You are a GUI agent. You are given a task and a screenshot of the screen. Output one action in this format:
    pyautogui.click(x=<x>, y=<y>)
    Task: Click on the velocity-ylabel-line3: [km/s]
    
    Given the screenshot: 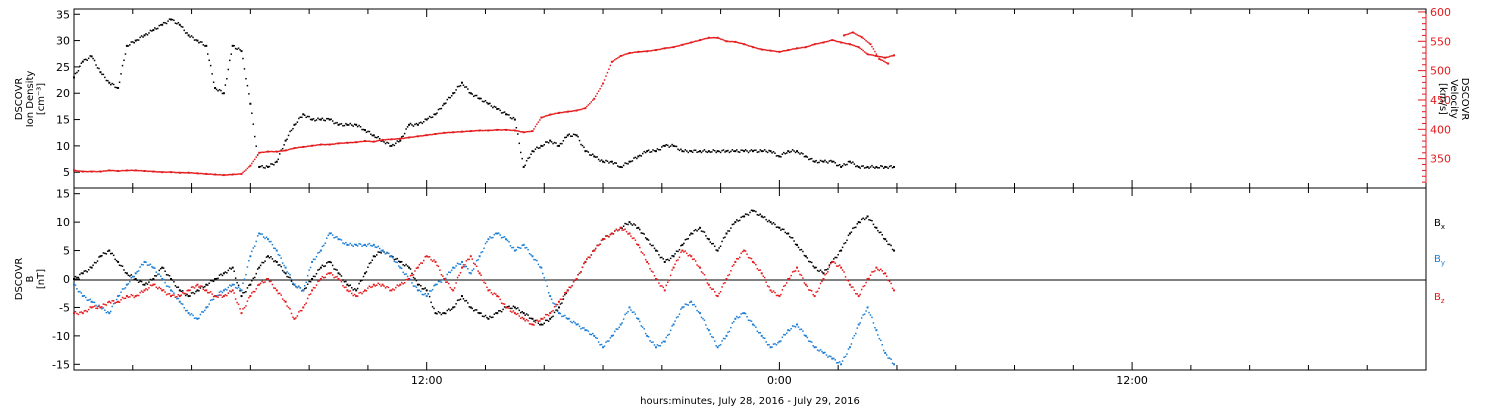 What is the action you would take?
    pyautogui.click(x=1442, y=99)
    